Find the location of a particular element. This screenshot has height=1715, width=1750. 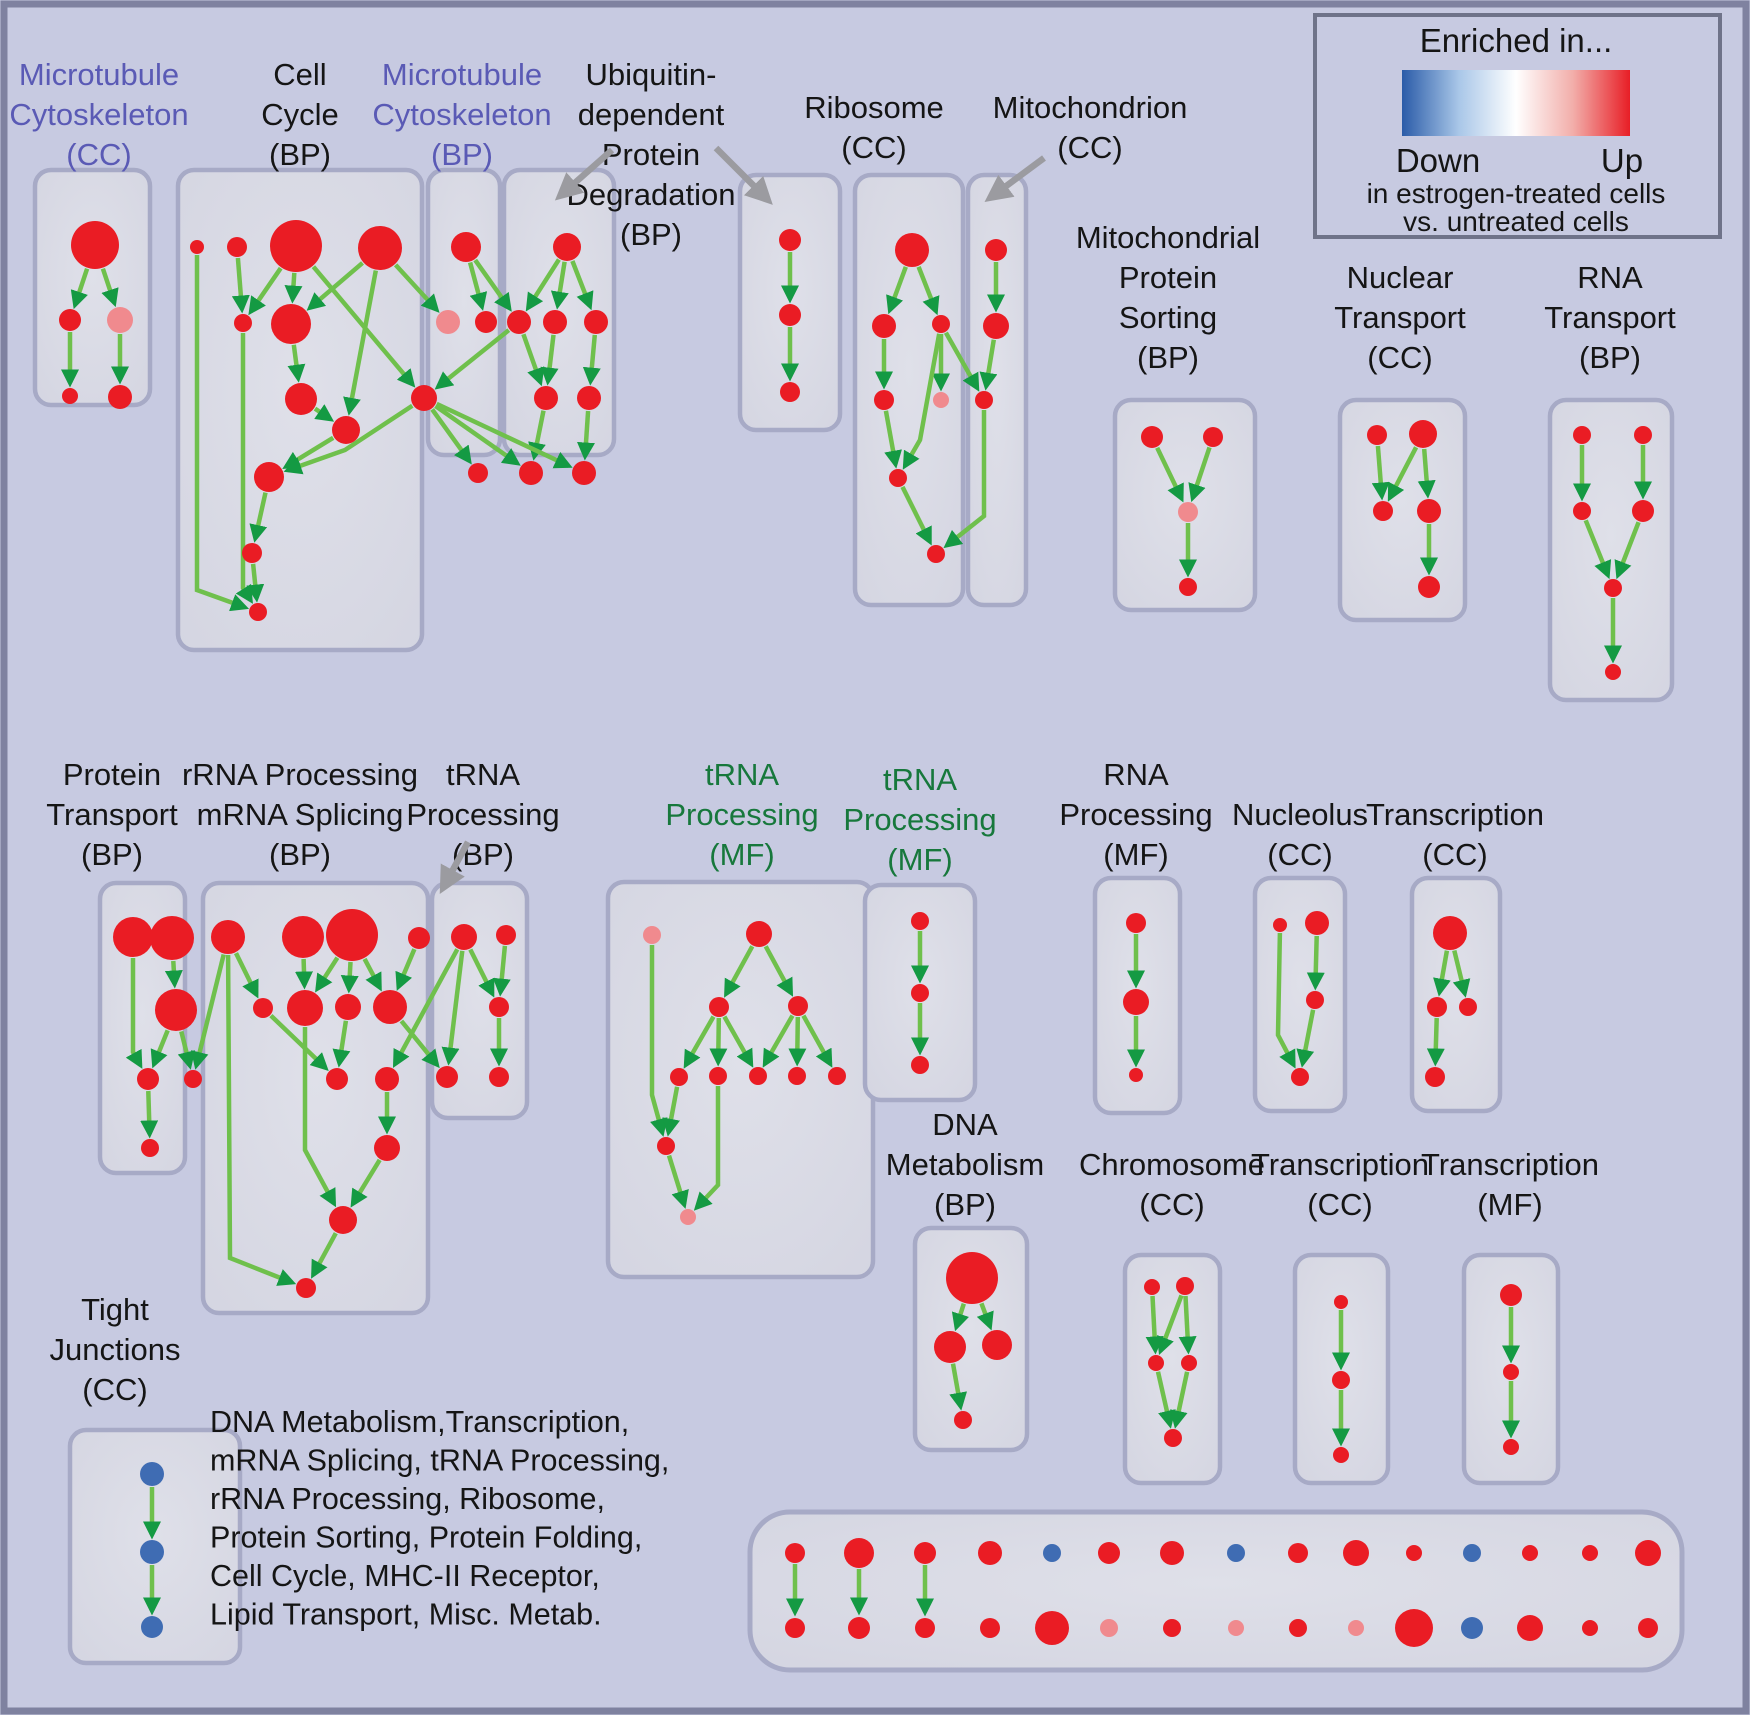

cluster-label-transcription-mf: Transcription (MF) is located at coordinates (1510, 1184).